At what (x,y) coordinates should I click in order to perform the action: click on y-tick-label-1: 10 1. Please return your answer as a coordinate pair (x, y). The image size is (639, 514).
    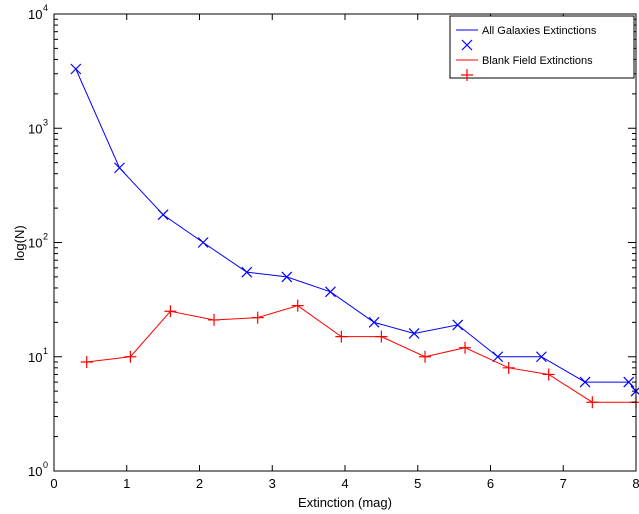
    Looking at the image, I should click on (38, 355).